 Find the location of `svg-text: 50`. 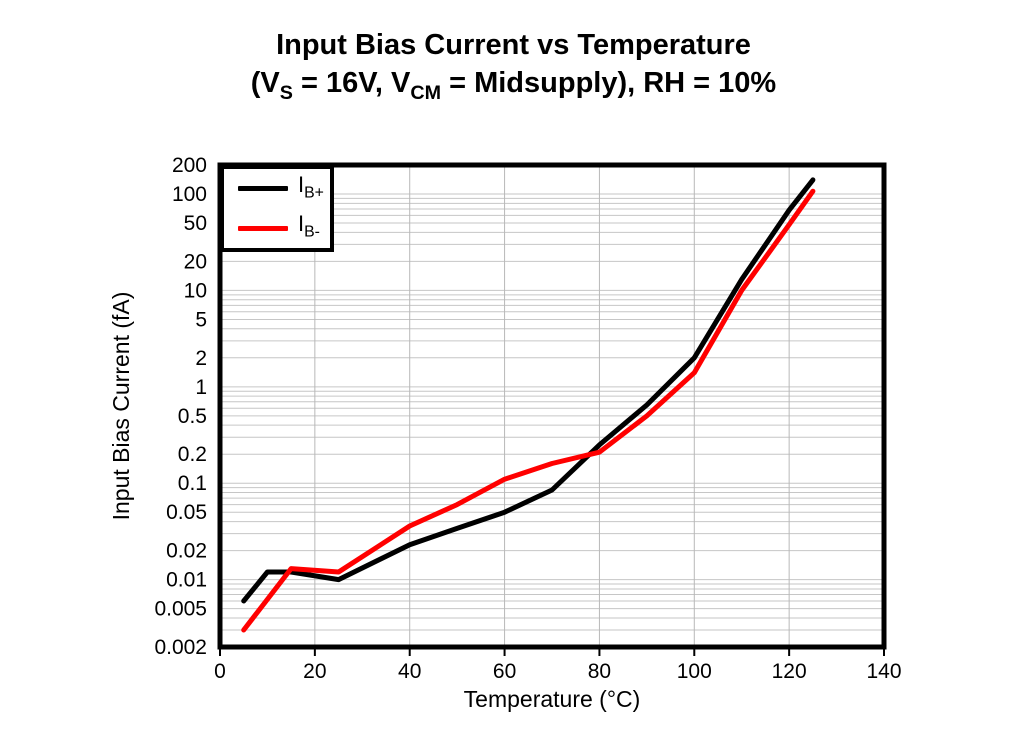

svg-text: 50 is located at coordinates (195, 223).